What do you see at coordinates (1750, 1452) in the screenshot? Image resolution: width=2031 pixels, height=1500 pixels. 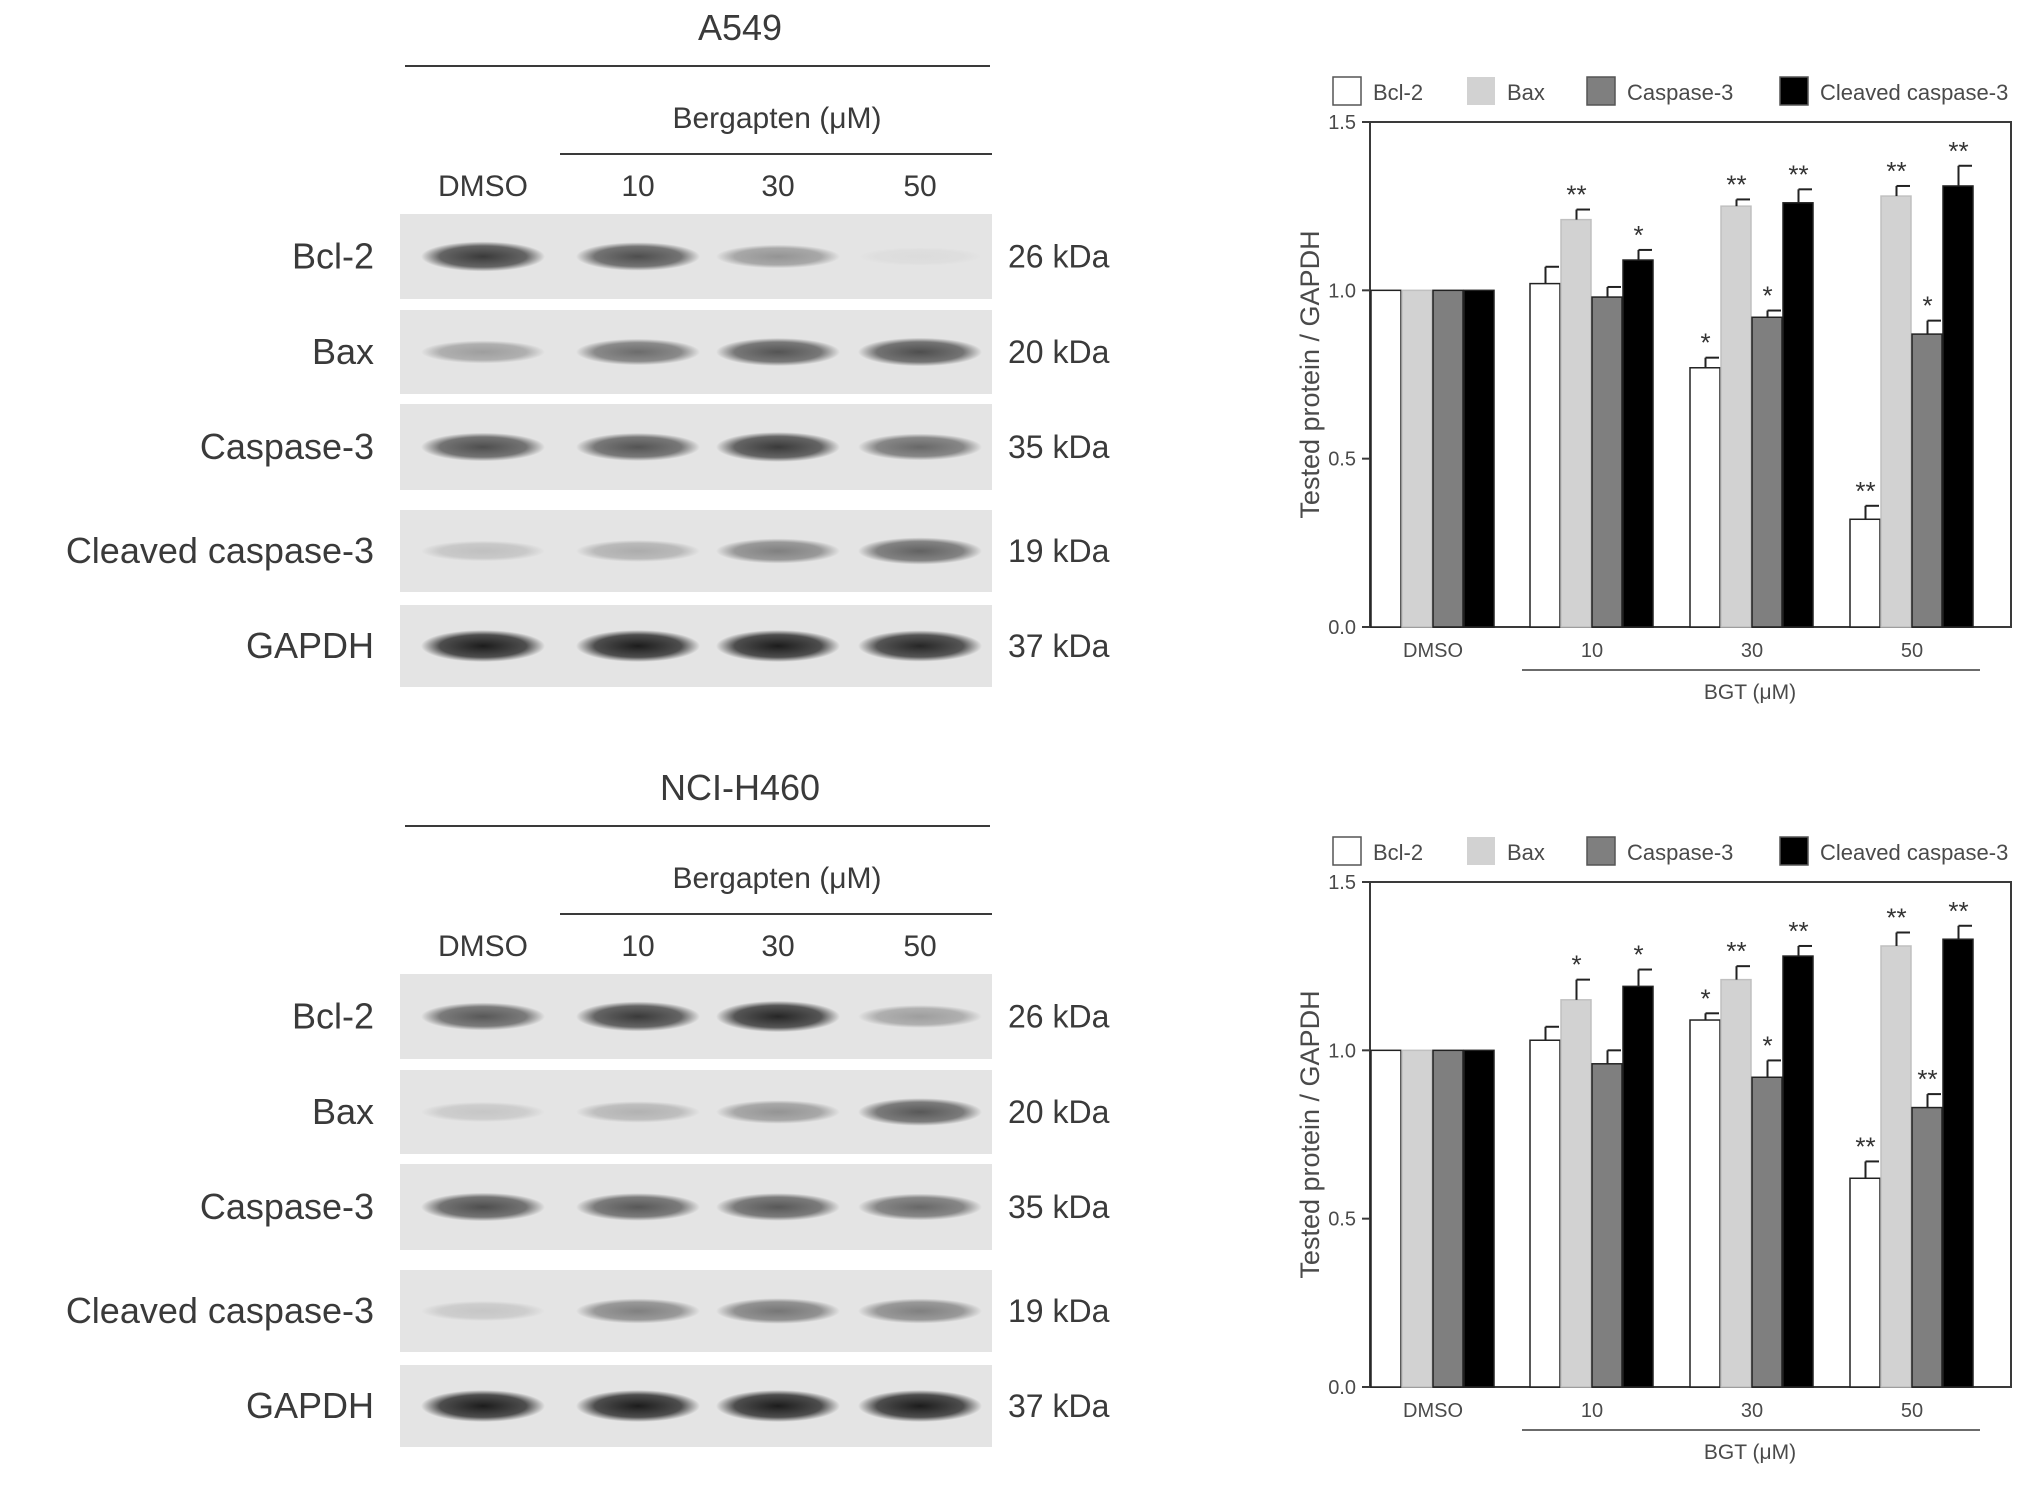 I see `group-label: BGT (μM)` at bounding box center [1750, 1452].